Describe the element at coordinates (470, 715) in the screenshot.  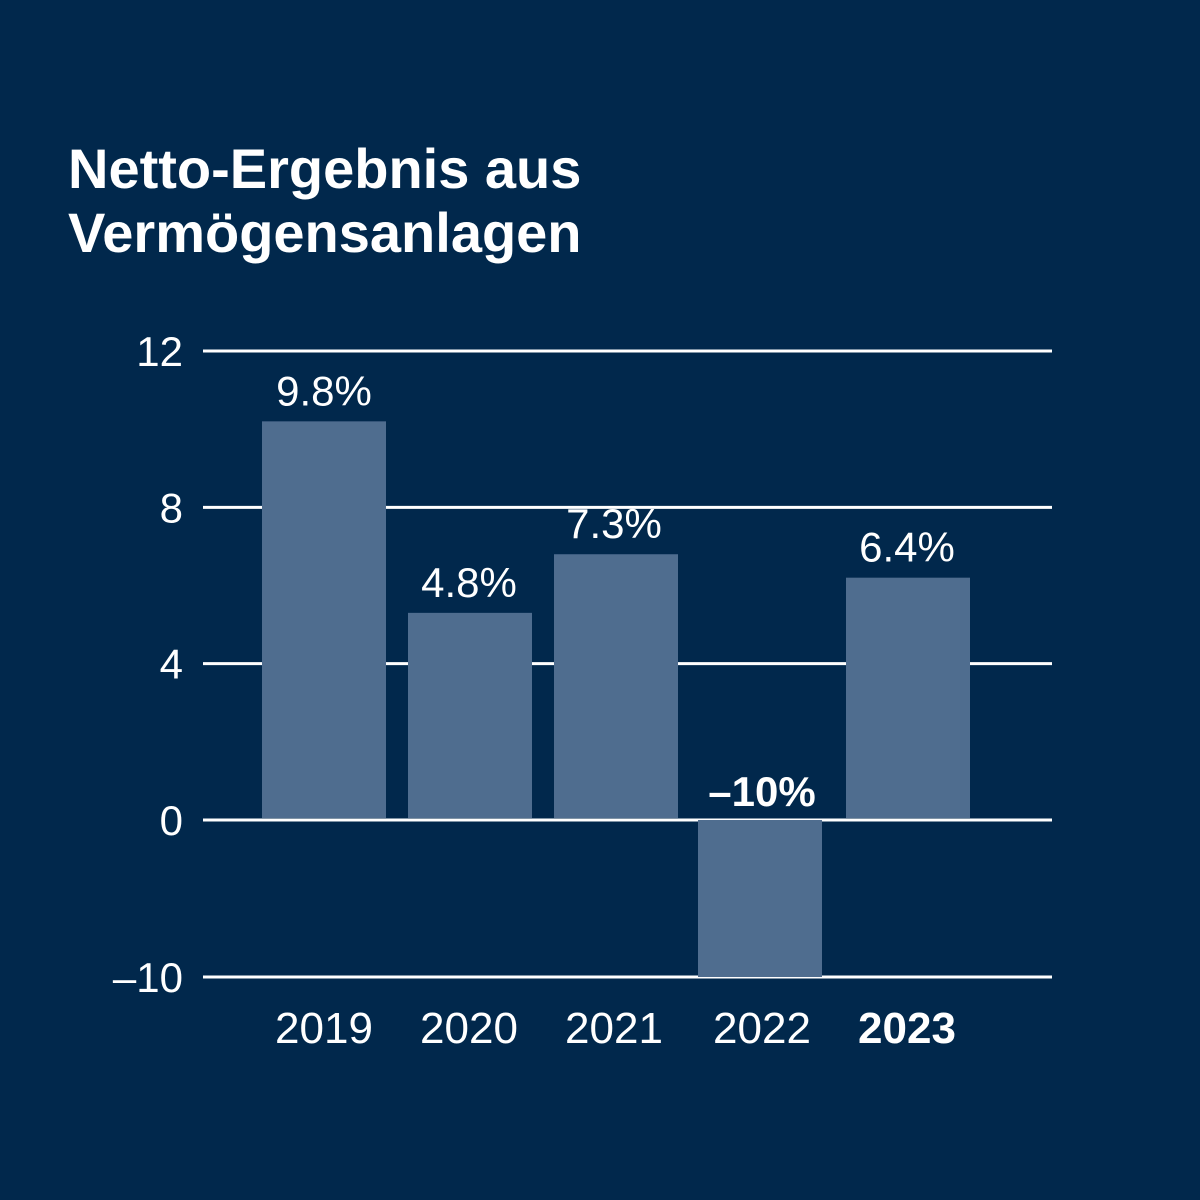
I see `bar-2020` at that location.